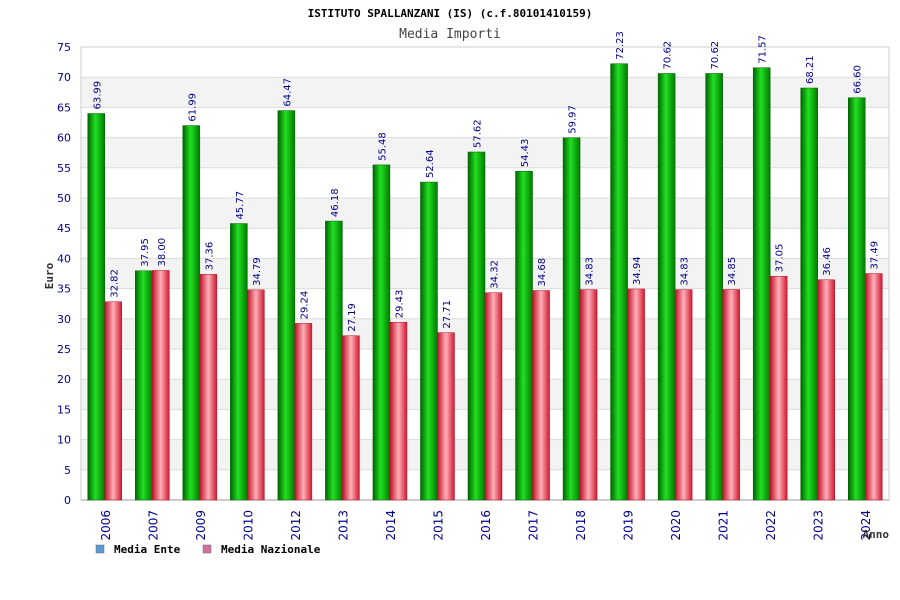 The image size is (900, 600). What do you see at coordinates (571, 319) in the screenshot?
I see `bar-media-ente-2018` at bounding box center [571, 319].